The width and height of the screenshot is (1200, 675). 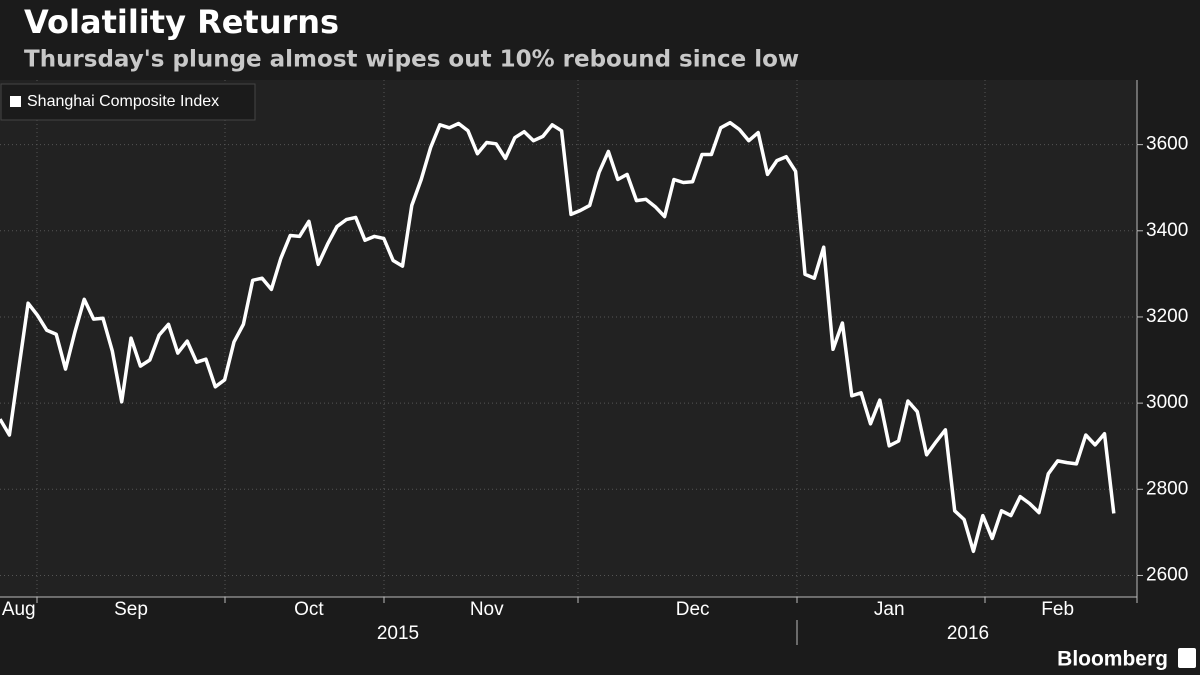 What do you see at coordinates (1112, 659) in the screenshot?
I see `source-logo: Bloomberg` at bounding box center [1112, 659].